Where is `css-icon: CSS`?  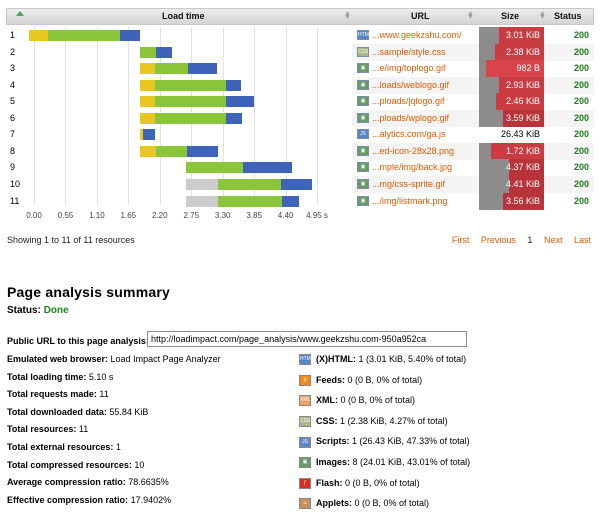
css-icon: CSS is located at coordinates (305, 421).